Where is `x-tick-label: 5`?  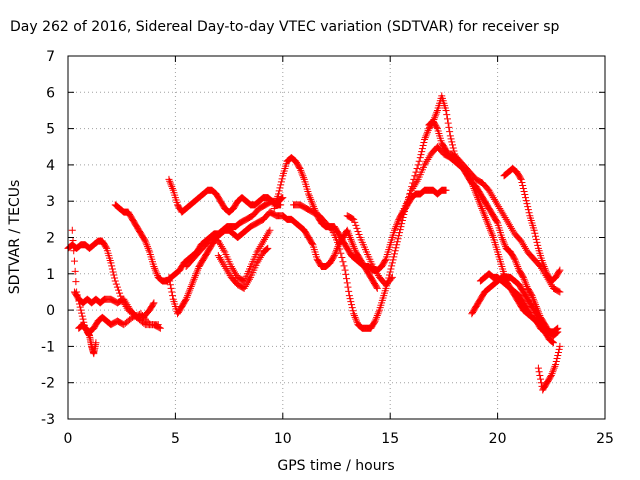
x-tick-label: 5 is located at coordinates (175, 439).